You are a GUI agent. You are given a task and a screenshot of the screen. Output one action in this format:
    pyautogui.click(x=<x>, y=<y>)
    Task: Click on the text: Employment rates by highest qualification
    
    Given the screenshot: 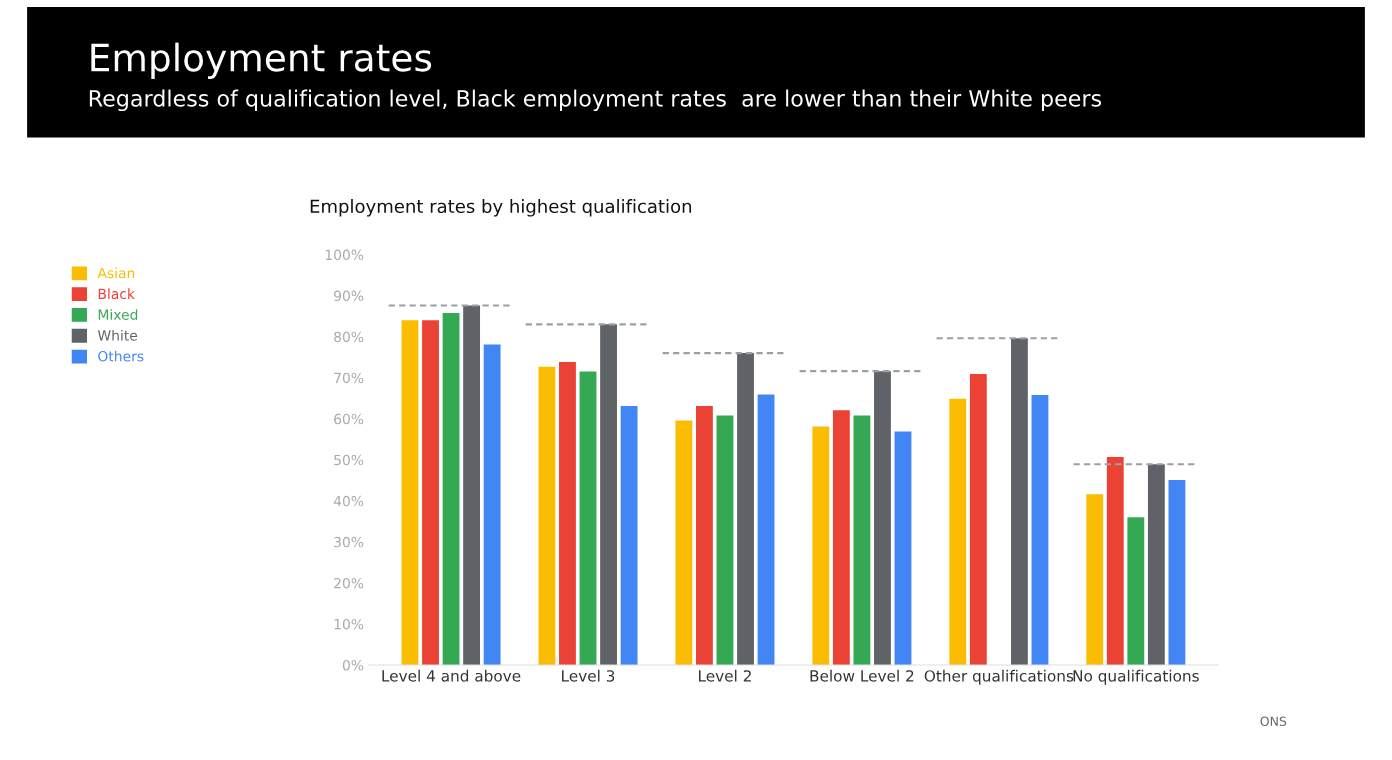 What is the action you would take?
    pyautogui.click(x=501, y=208)
    